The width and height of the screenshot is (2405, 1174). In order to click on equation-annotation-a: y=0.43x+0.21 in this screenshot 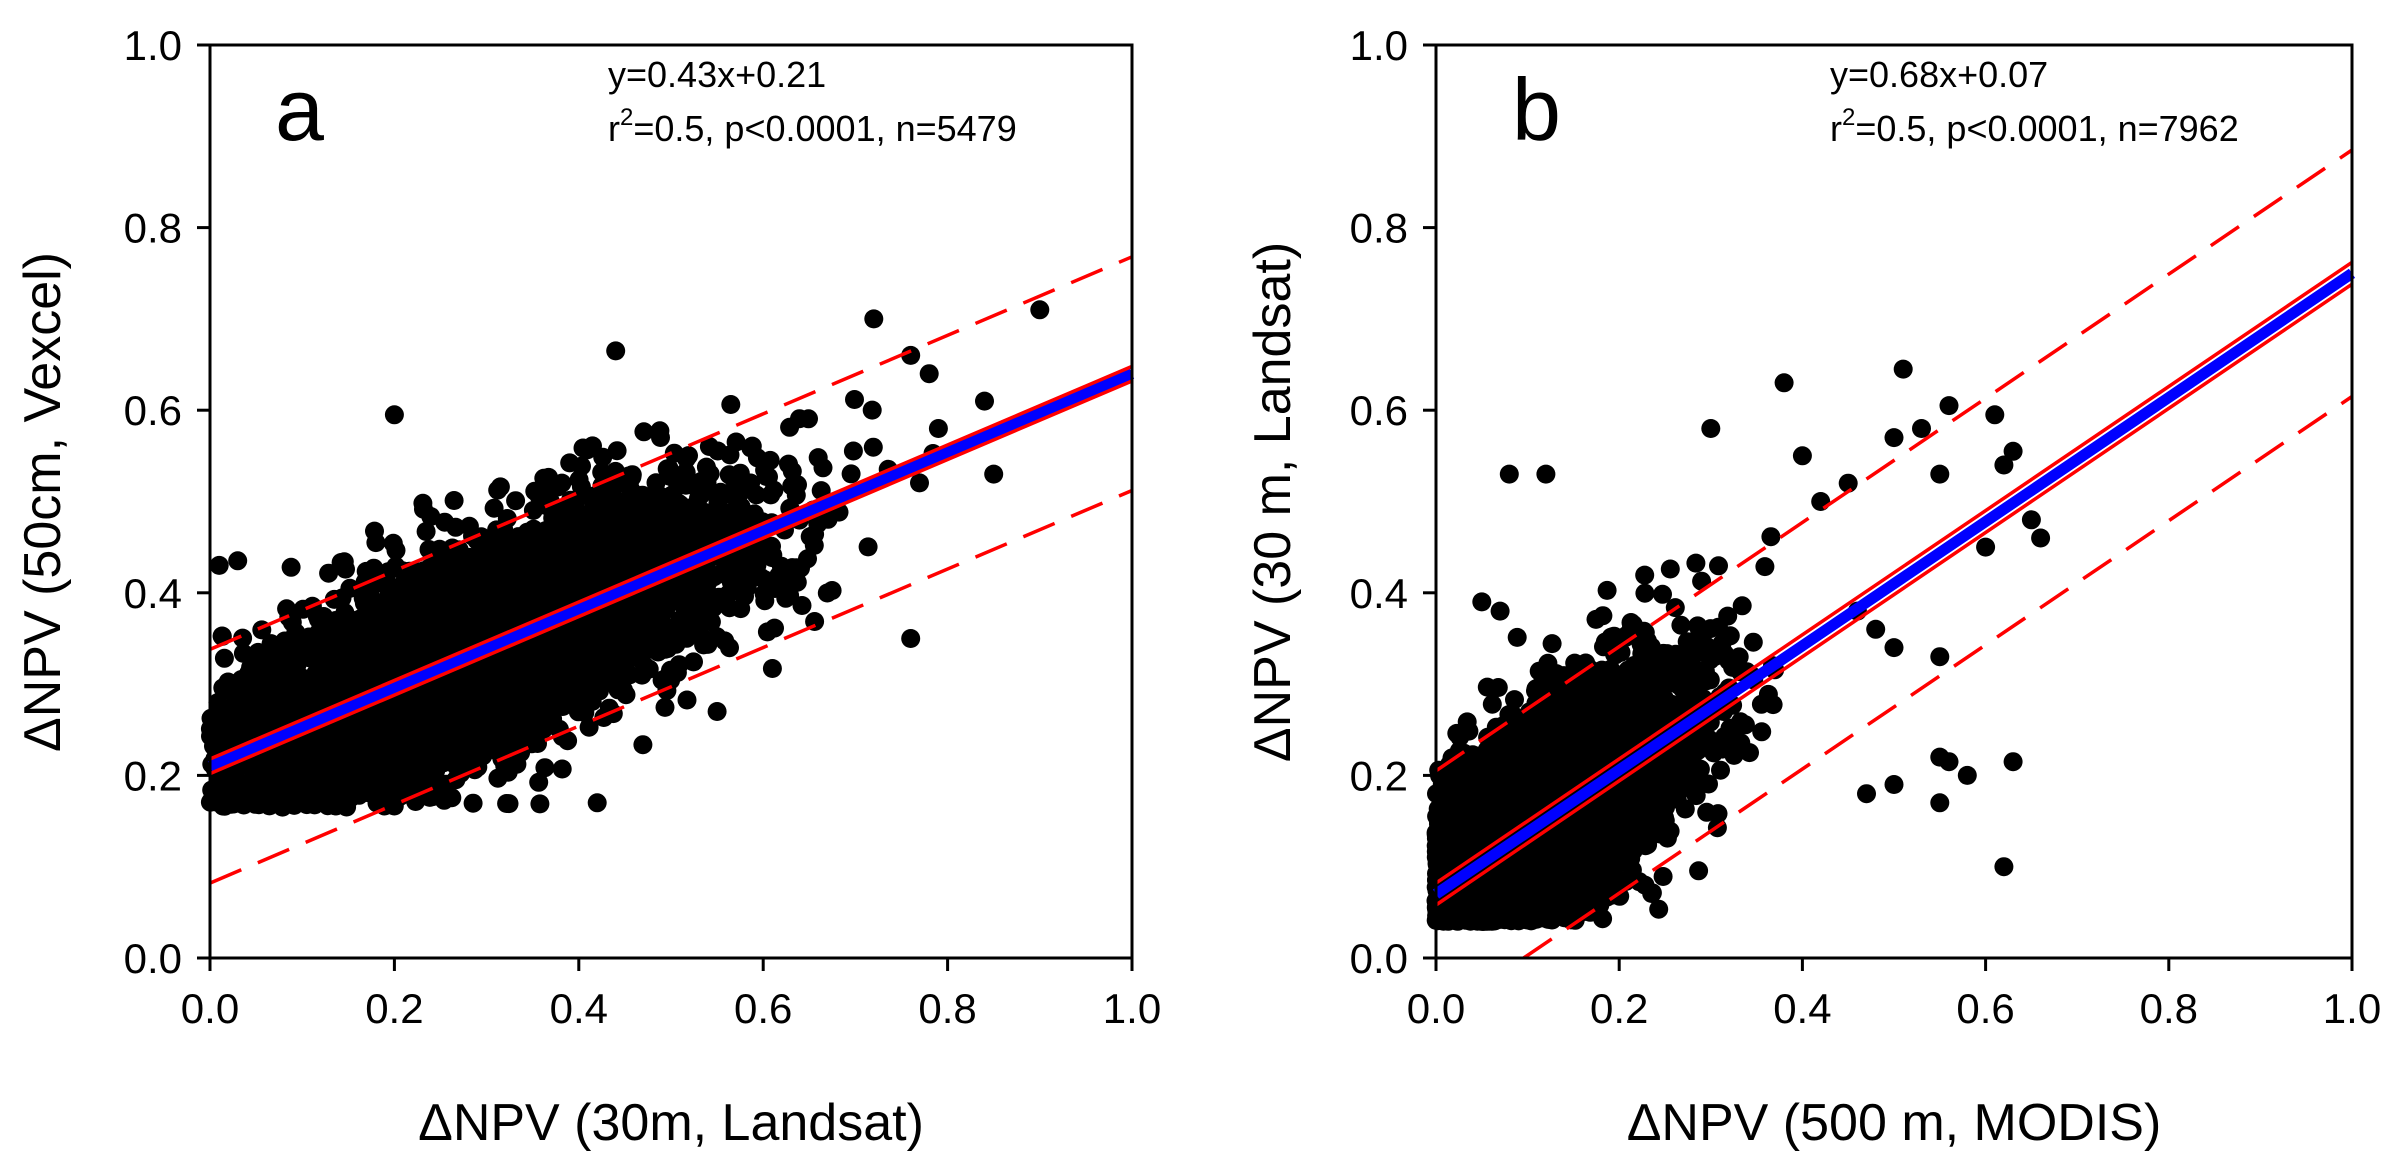, I will do `click(717, 74)`.